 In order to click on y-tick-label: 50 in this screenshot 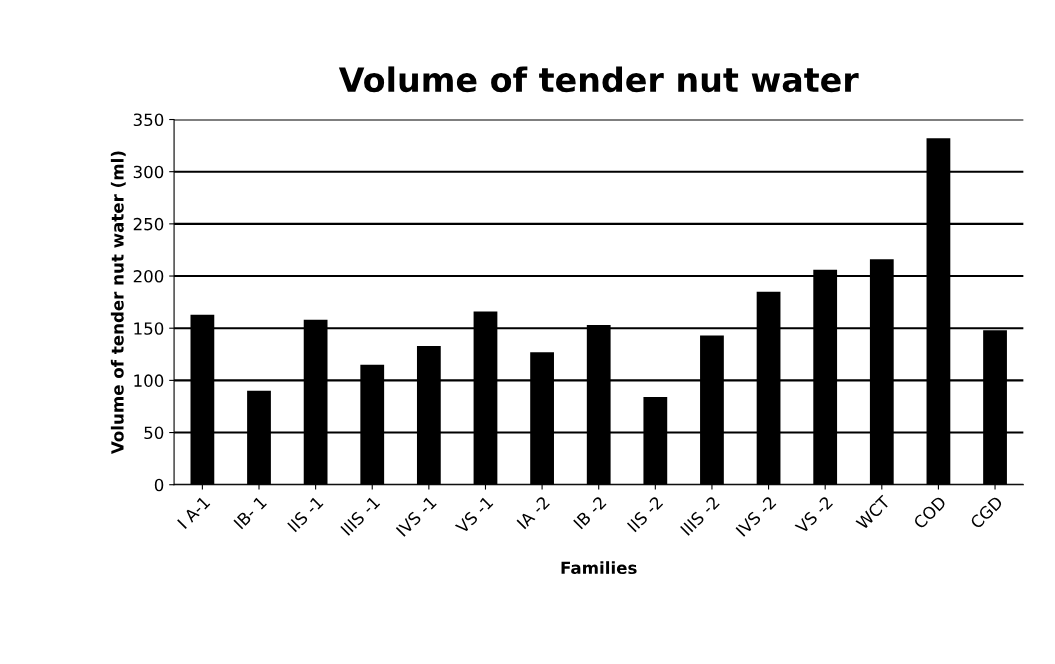, I will do `click(154, 433)`.